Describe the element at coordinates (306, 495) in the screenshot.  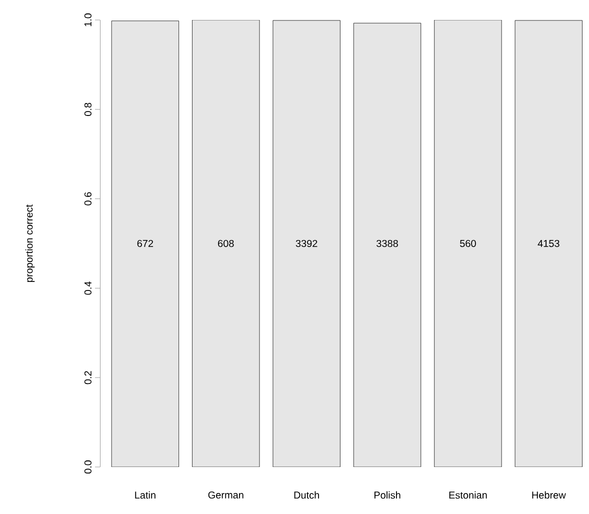
I see `x-tick-label: Dutch` at that location.